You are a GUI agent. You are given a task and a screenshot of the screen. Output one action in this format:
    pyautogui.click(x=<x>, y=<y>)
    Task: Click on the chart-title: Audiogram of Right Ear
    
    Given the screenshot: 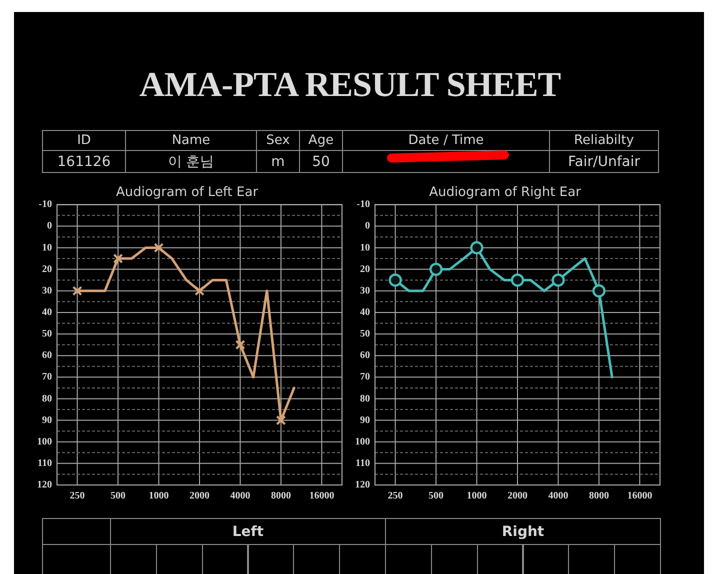 What is the action you would take?
    pyautogui.click(x=505, y=192)
    